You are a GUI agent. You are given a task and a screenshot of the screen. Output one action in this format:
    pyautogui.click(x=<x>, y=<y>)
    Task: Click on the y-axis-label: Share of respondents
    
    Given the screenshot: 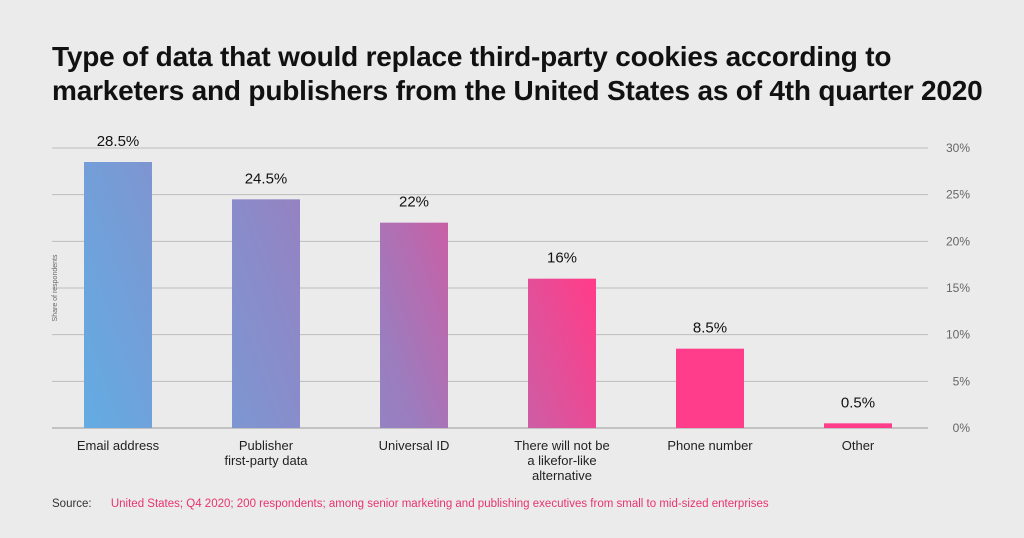 What is the action you would take?
    pyautogui.click(x=55, y=287)
    